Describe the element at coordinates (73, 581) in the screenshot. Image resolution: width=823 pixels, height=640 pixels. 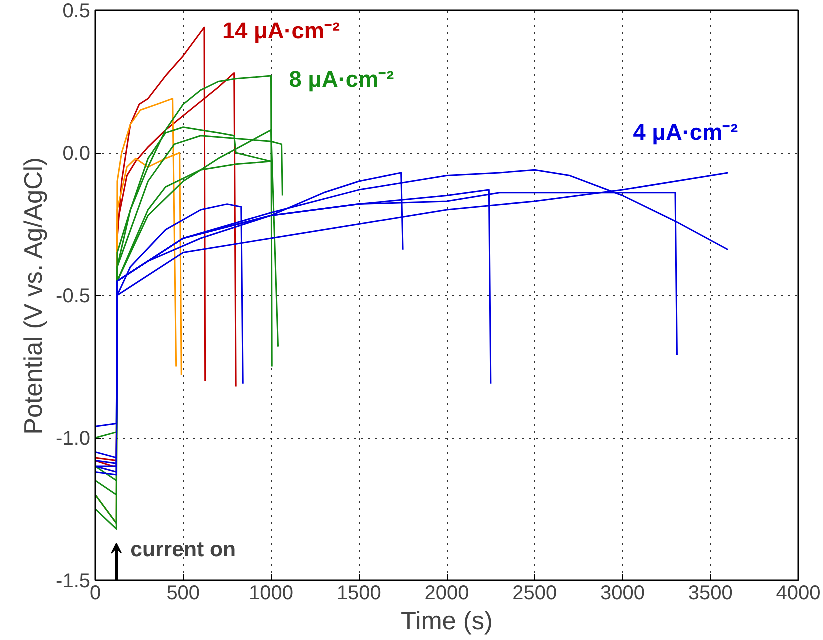
I see `y-tick-label: -1.5` at that location.